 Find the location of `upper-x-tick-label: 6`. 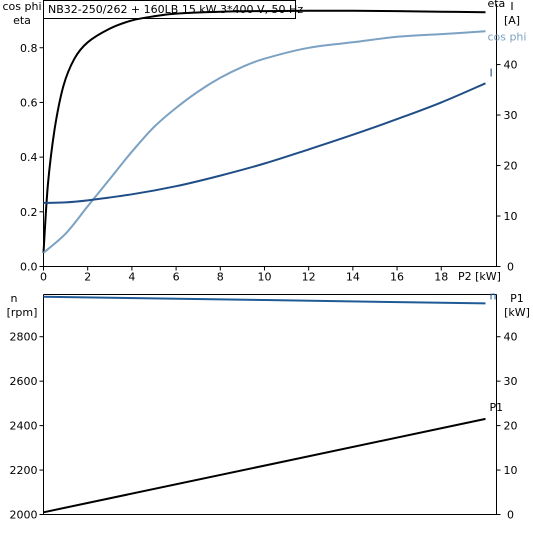

upper-x-tick-label: 6 is located at coordinates (176, 277).